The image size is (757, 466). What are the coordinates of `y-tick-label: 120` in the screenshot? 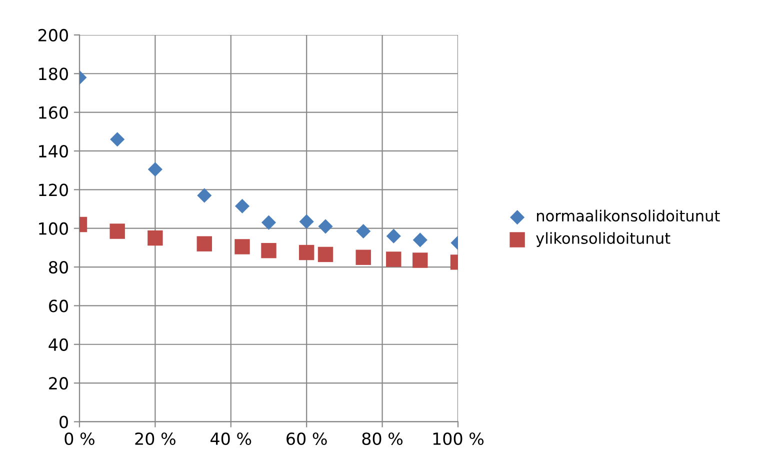 It's located at (53, 190).